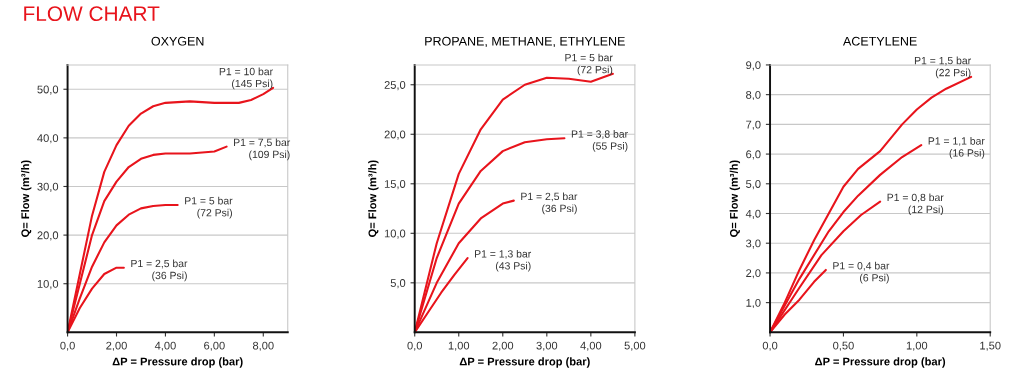 The image size is (1024, 382). I want to click on series-label: P1 = 1,3 bar (43 Psi), so click(503, 260).